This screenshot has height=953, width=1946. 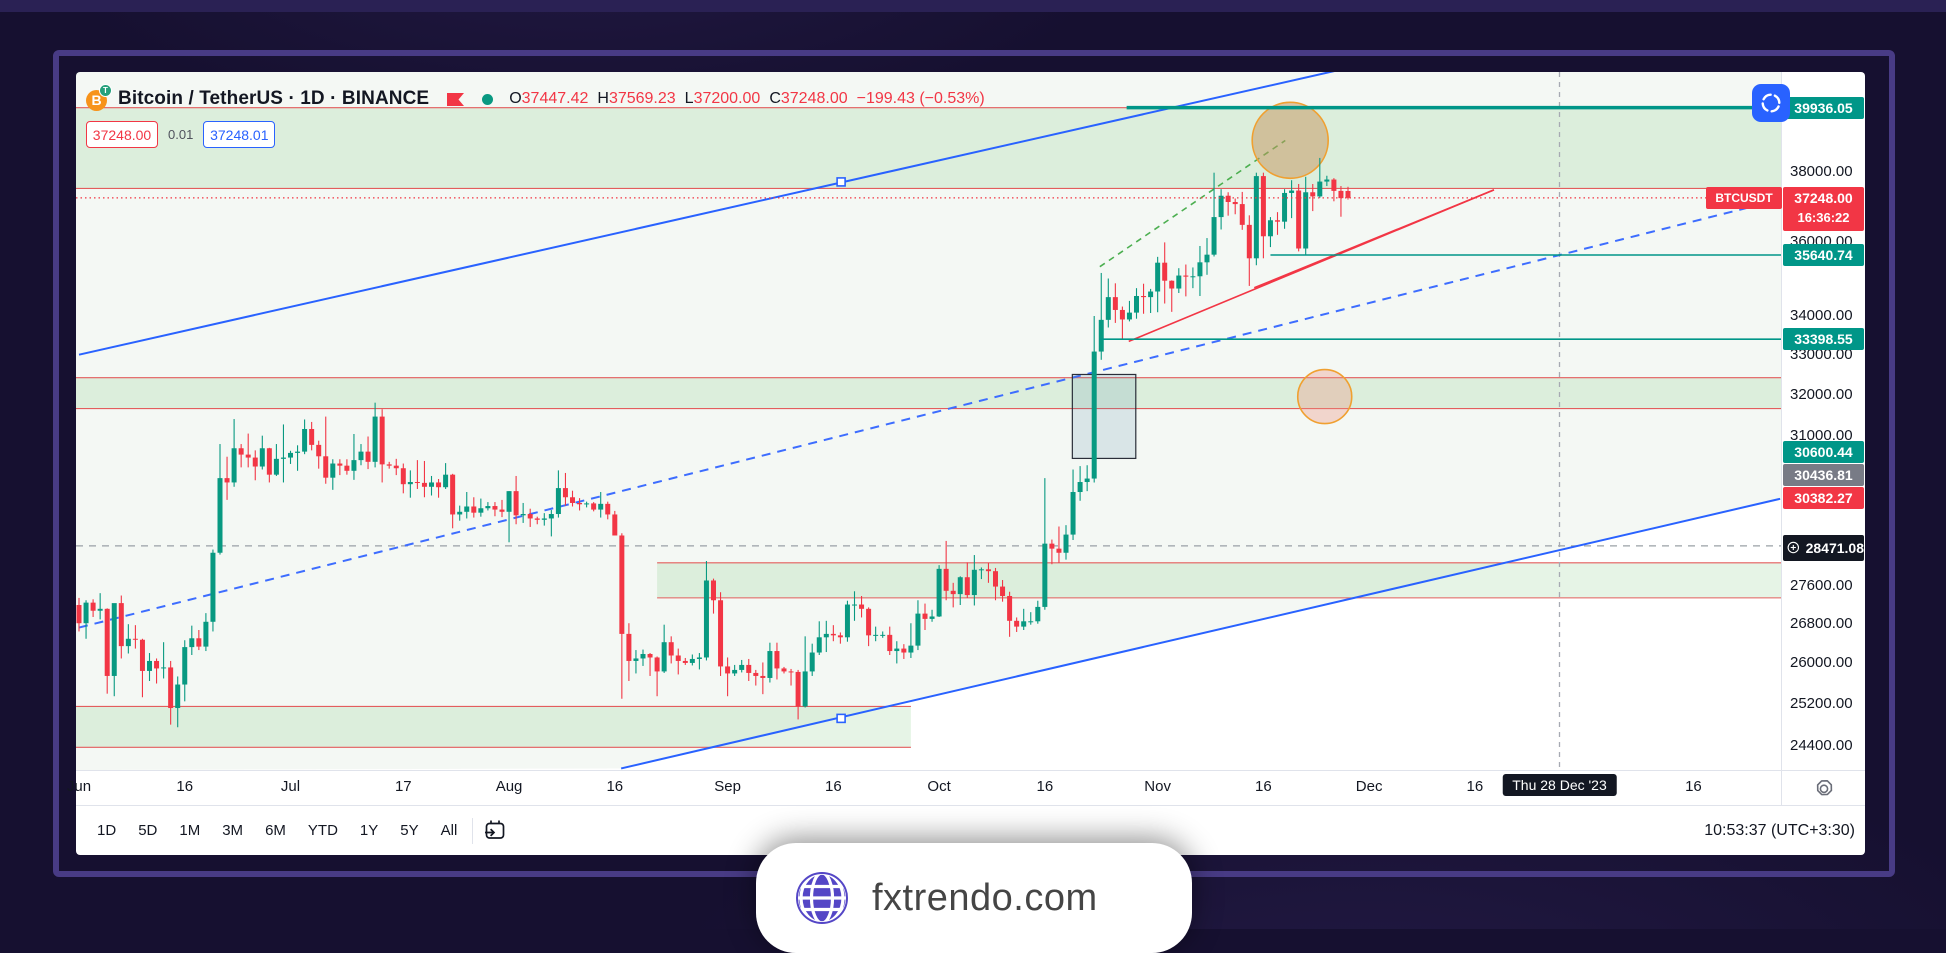 I want to click on price-tick: 25200.00, so click(x=1821, y=703).